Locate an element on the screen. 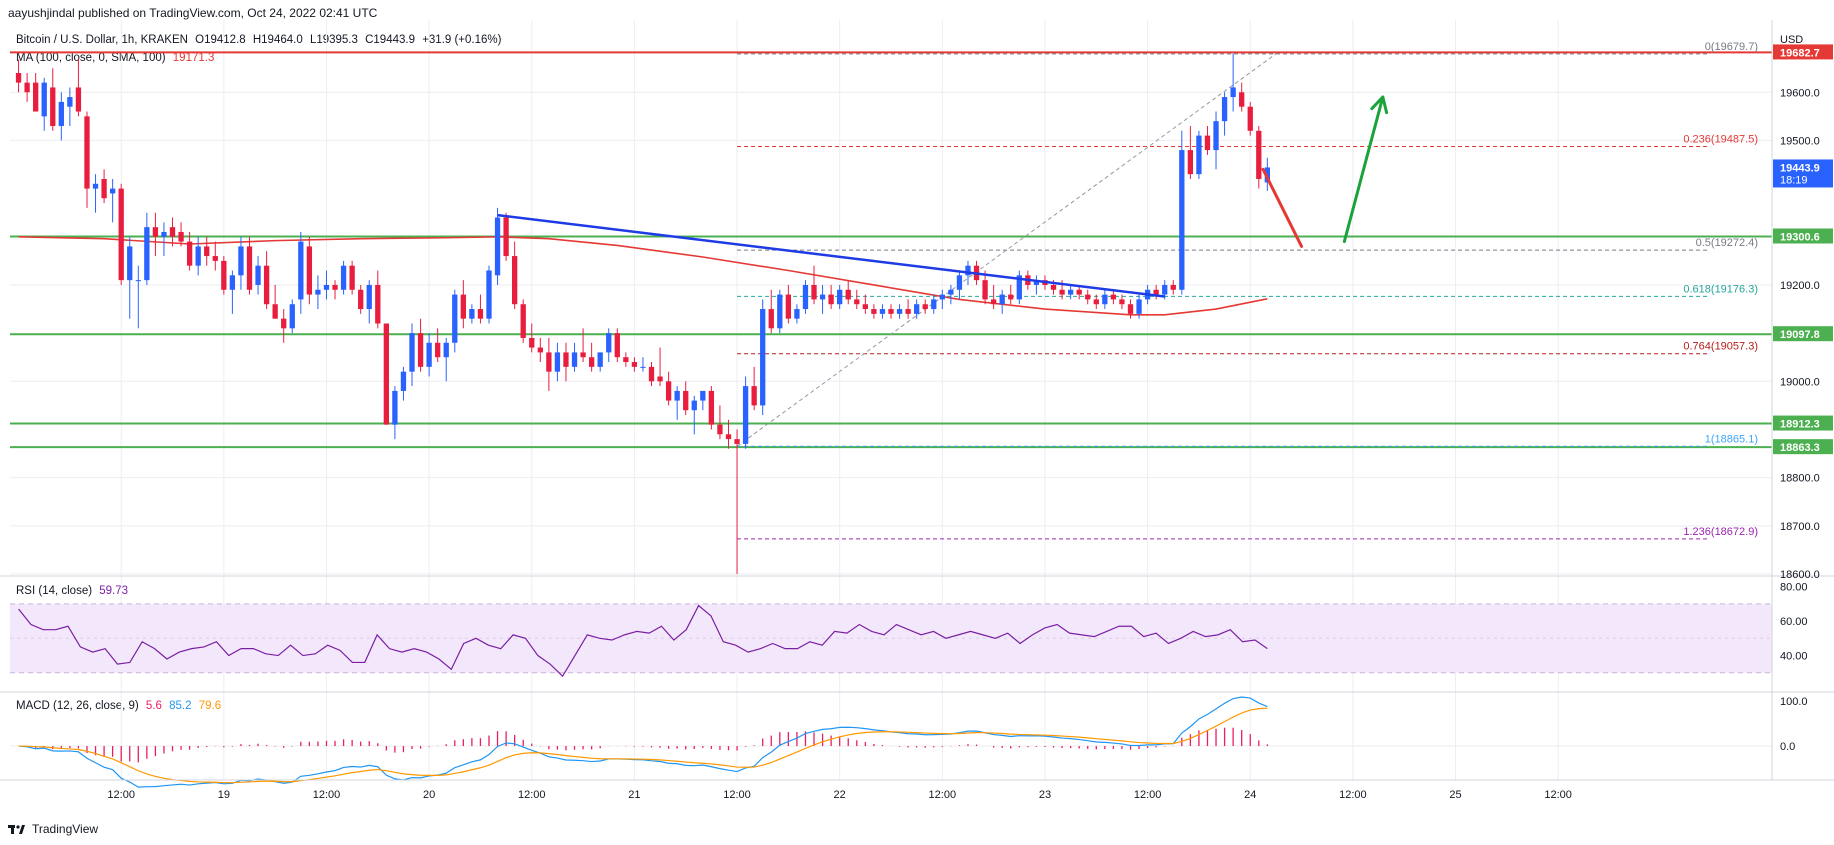 The width and height of the screenshot is (1834, 845). macd-tick-label: 100.0 is located at coordinates (1794, 702).